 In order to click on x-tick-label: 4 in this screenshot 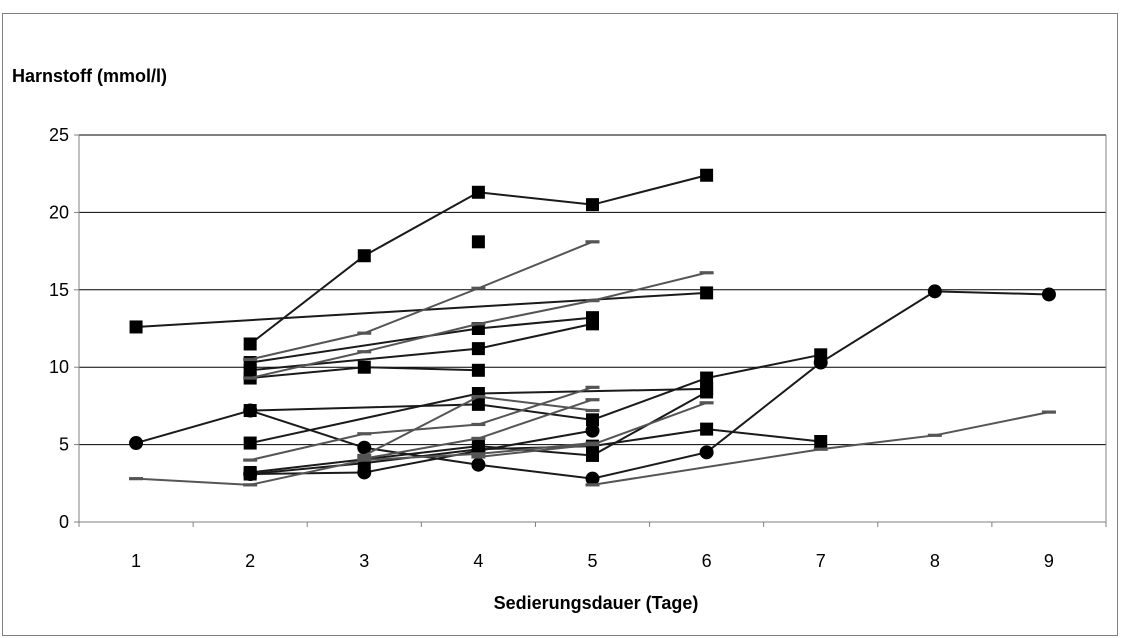, I will do `click(478, 561)`.